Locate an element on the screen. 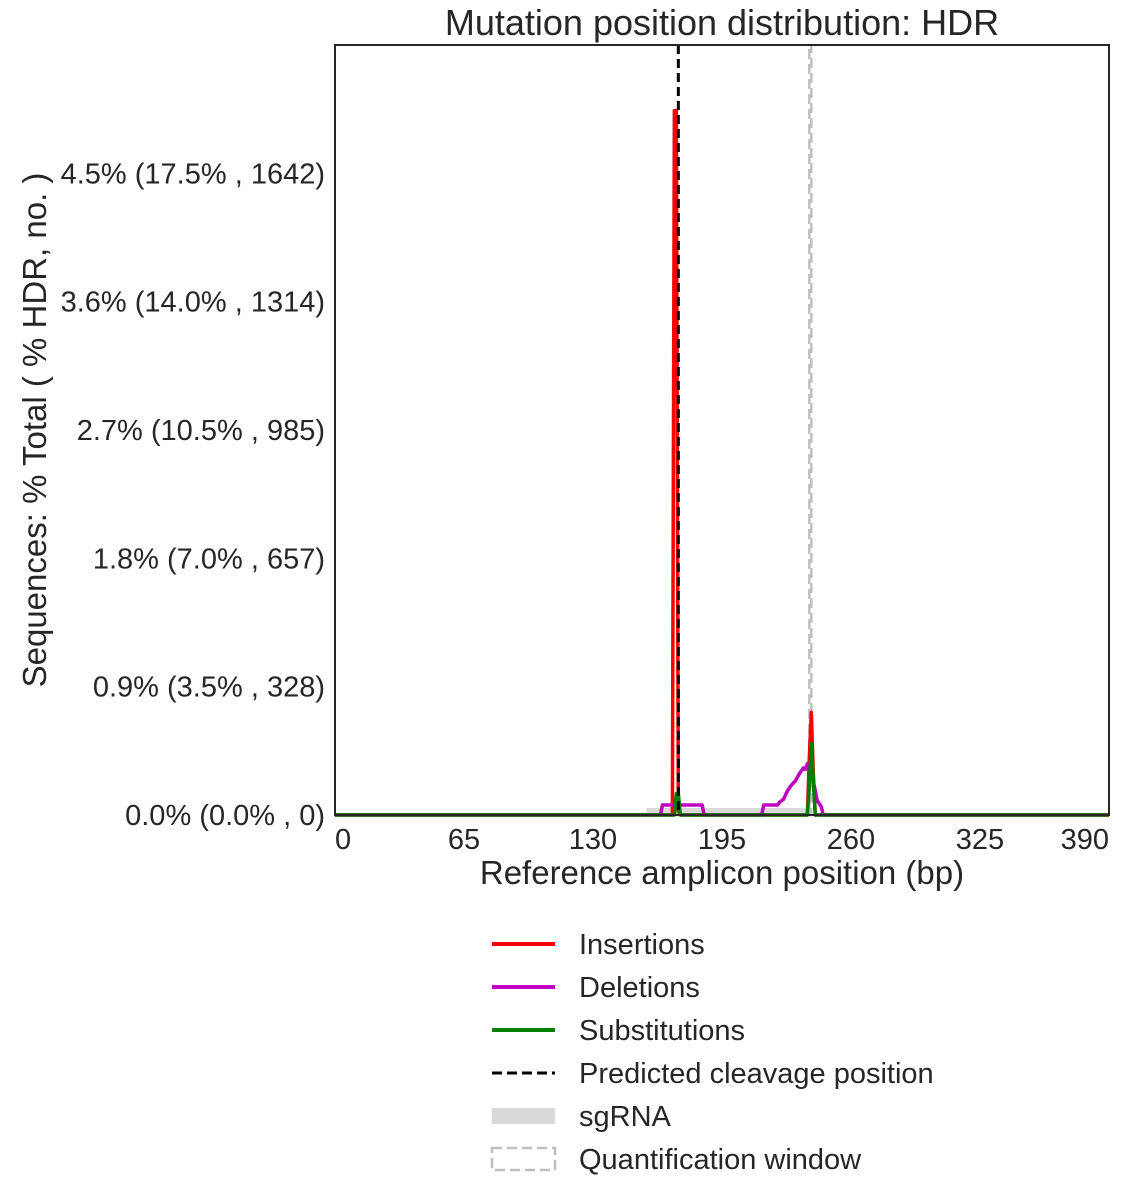  x-tick-label: 130 is located at coordinates (593, 840).